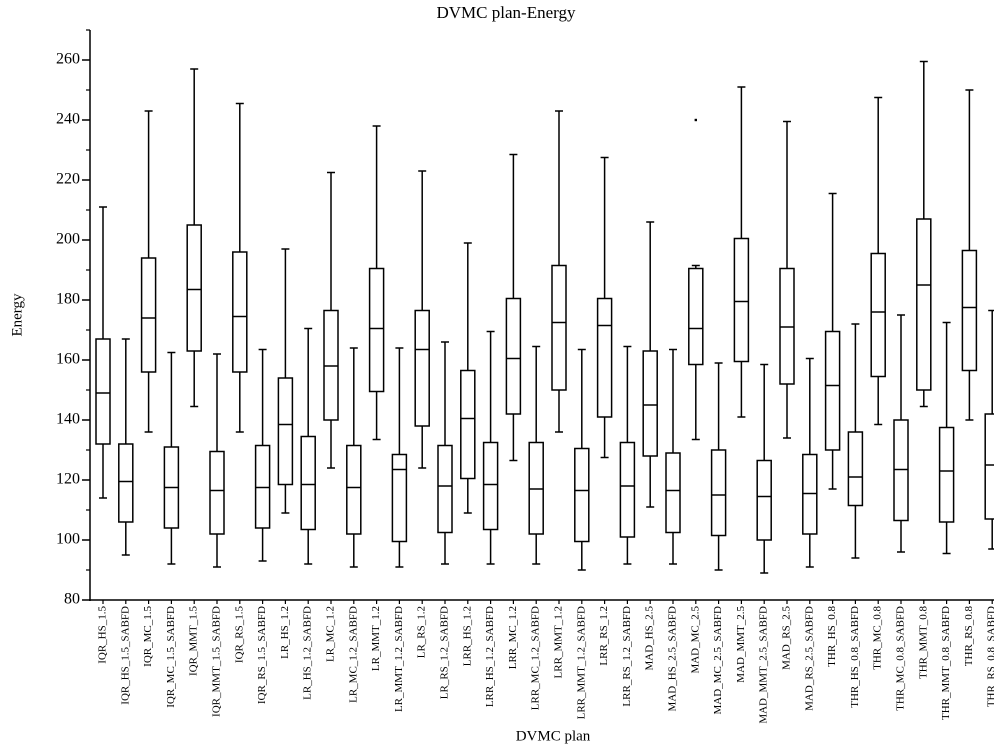  I want to click on x-axis-label: DVMC plan, so click(553, 736).